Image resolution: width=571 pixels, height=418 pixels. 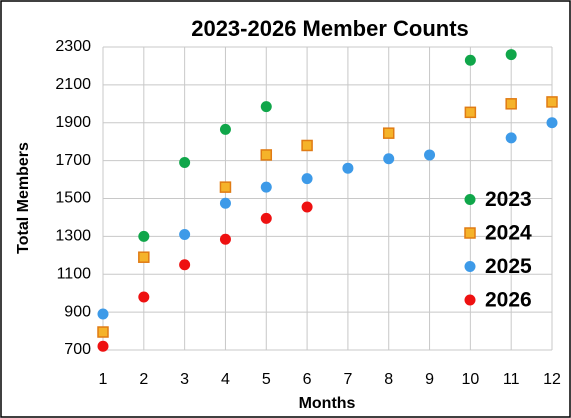 I want to click on legend-label: 2025, so click(x=508, y=266).